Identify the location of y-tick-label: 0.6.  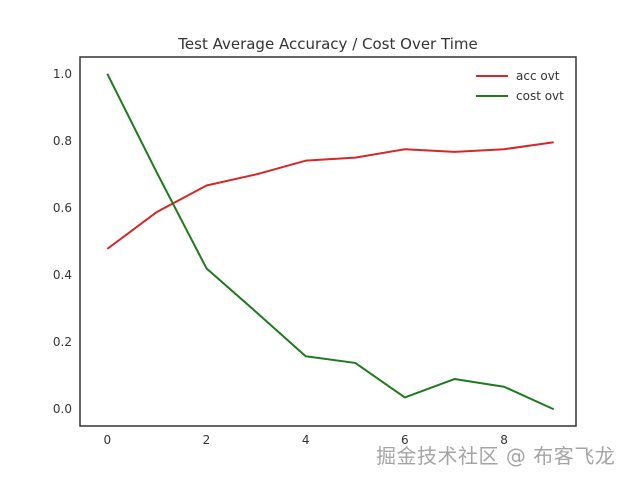
(62, 208).